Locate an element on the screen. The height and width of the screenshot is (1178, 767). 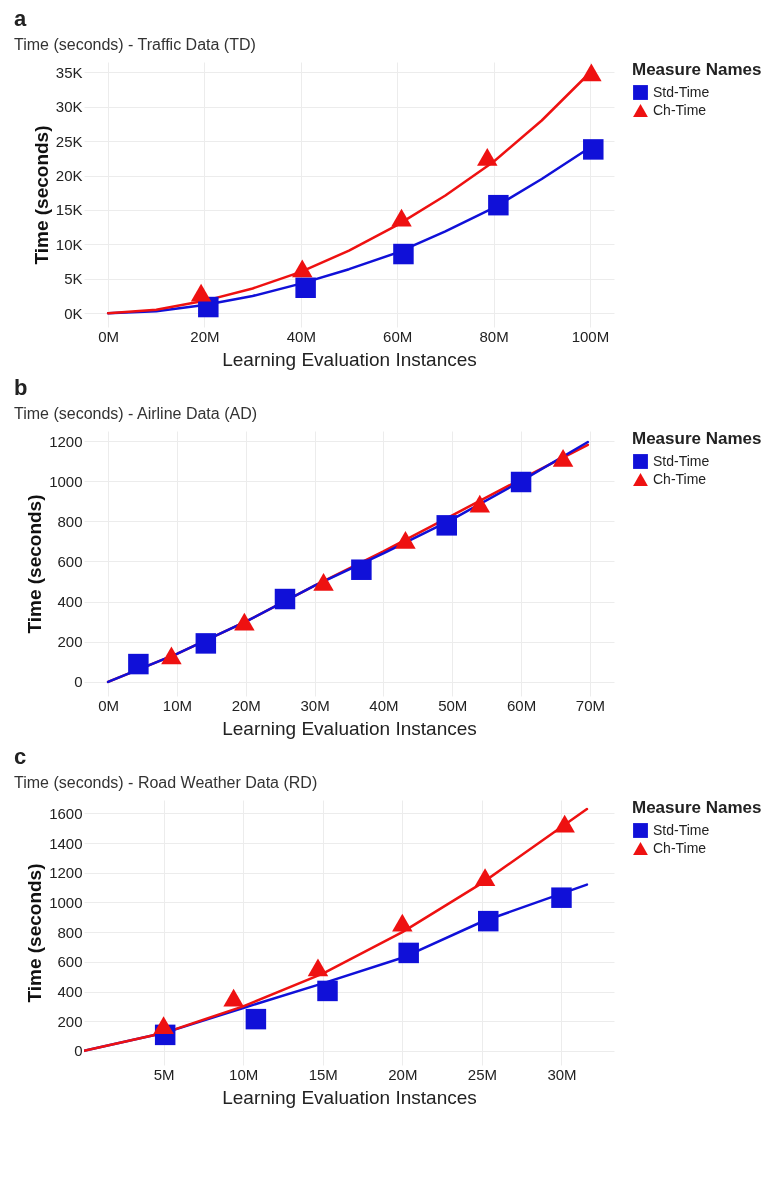
x-tick-label: 25M is located at coordinates (482, 1074).